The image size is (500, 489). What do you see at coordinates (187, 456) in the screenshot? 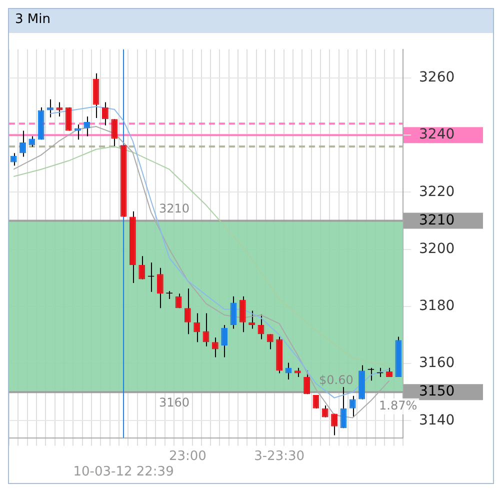
I see `x-tick-label: 23:00` at bounding box center [187, 456].